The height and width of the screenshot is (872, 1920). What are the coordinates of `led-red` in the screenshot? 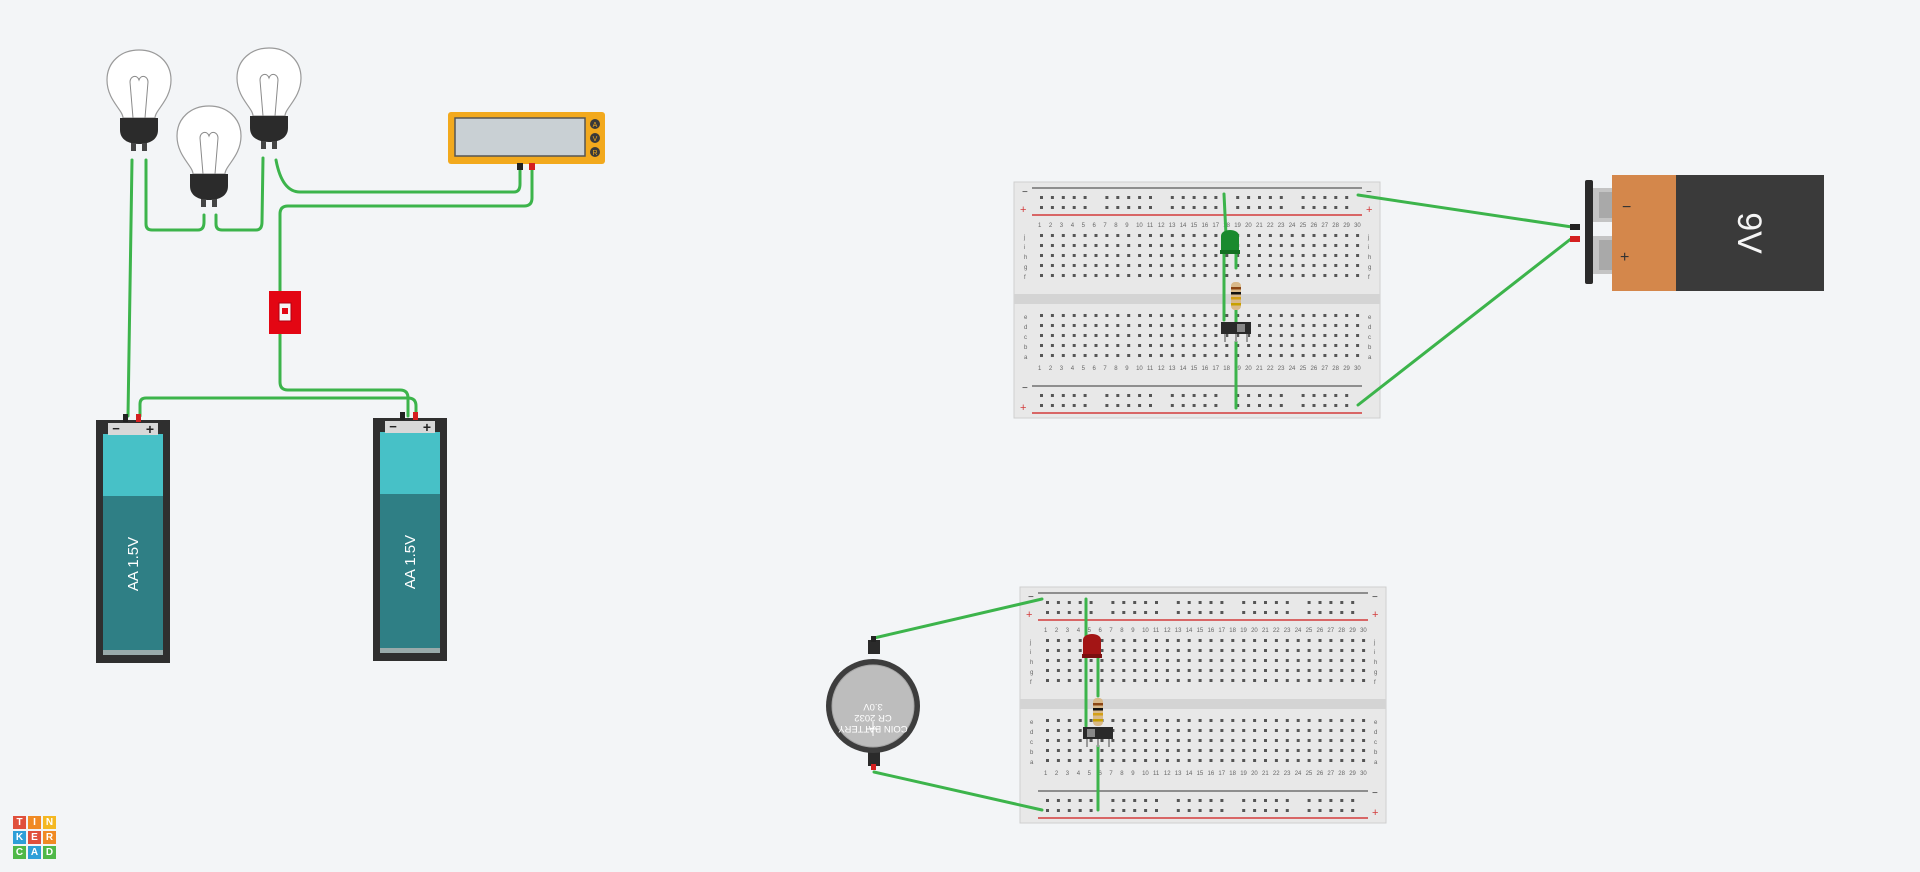 It's located at (1092, 646).